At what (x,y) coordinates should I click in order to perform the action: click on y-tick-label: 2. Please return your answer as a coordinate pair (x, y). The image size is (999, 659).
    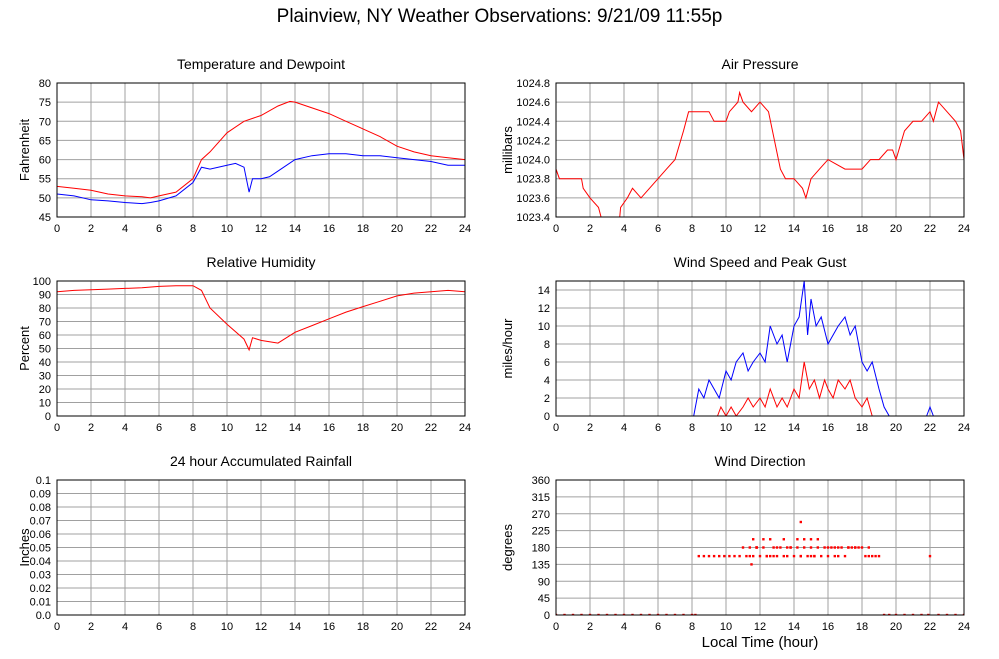
    Looking at the image, I should click on (547, 399).